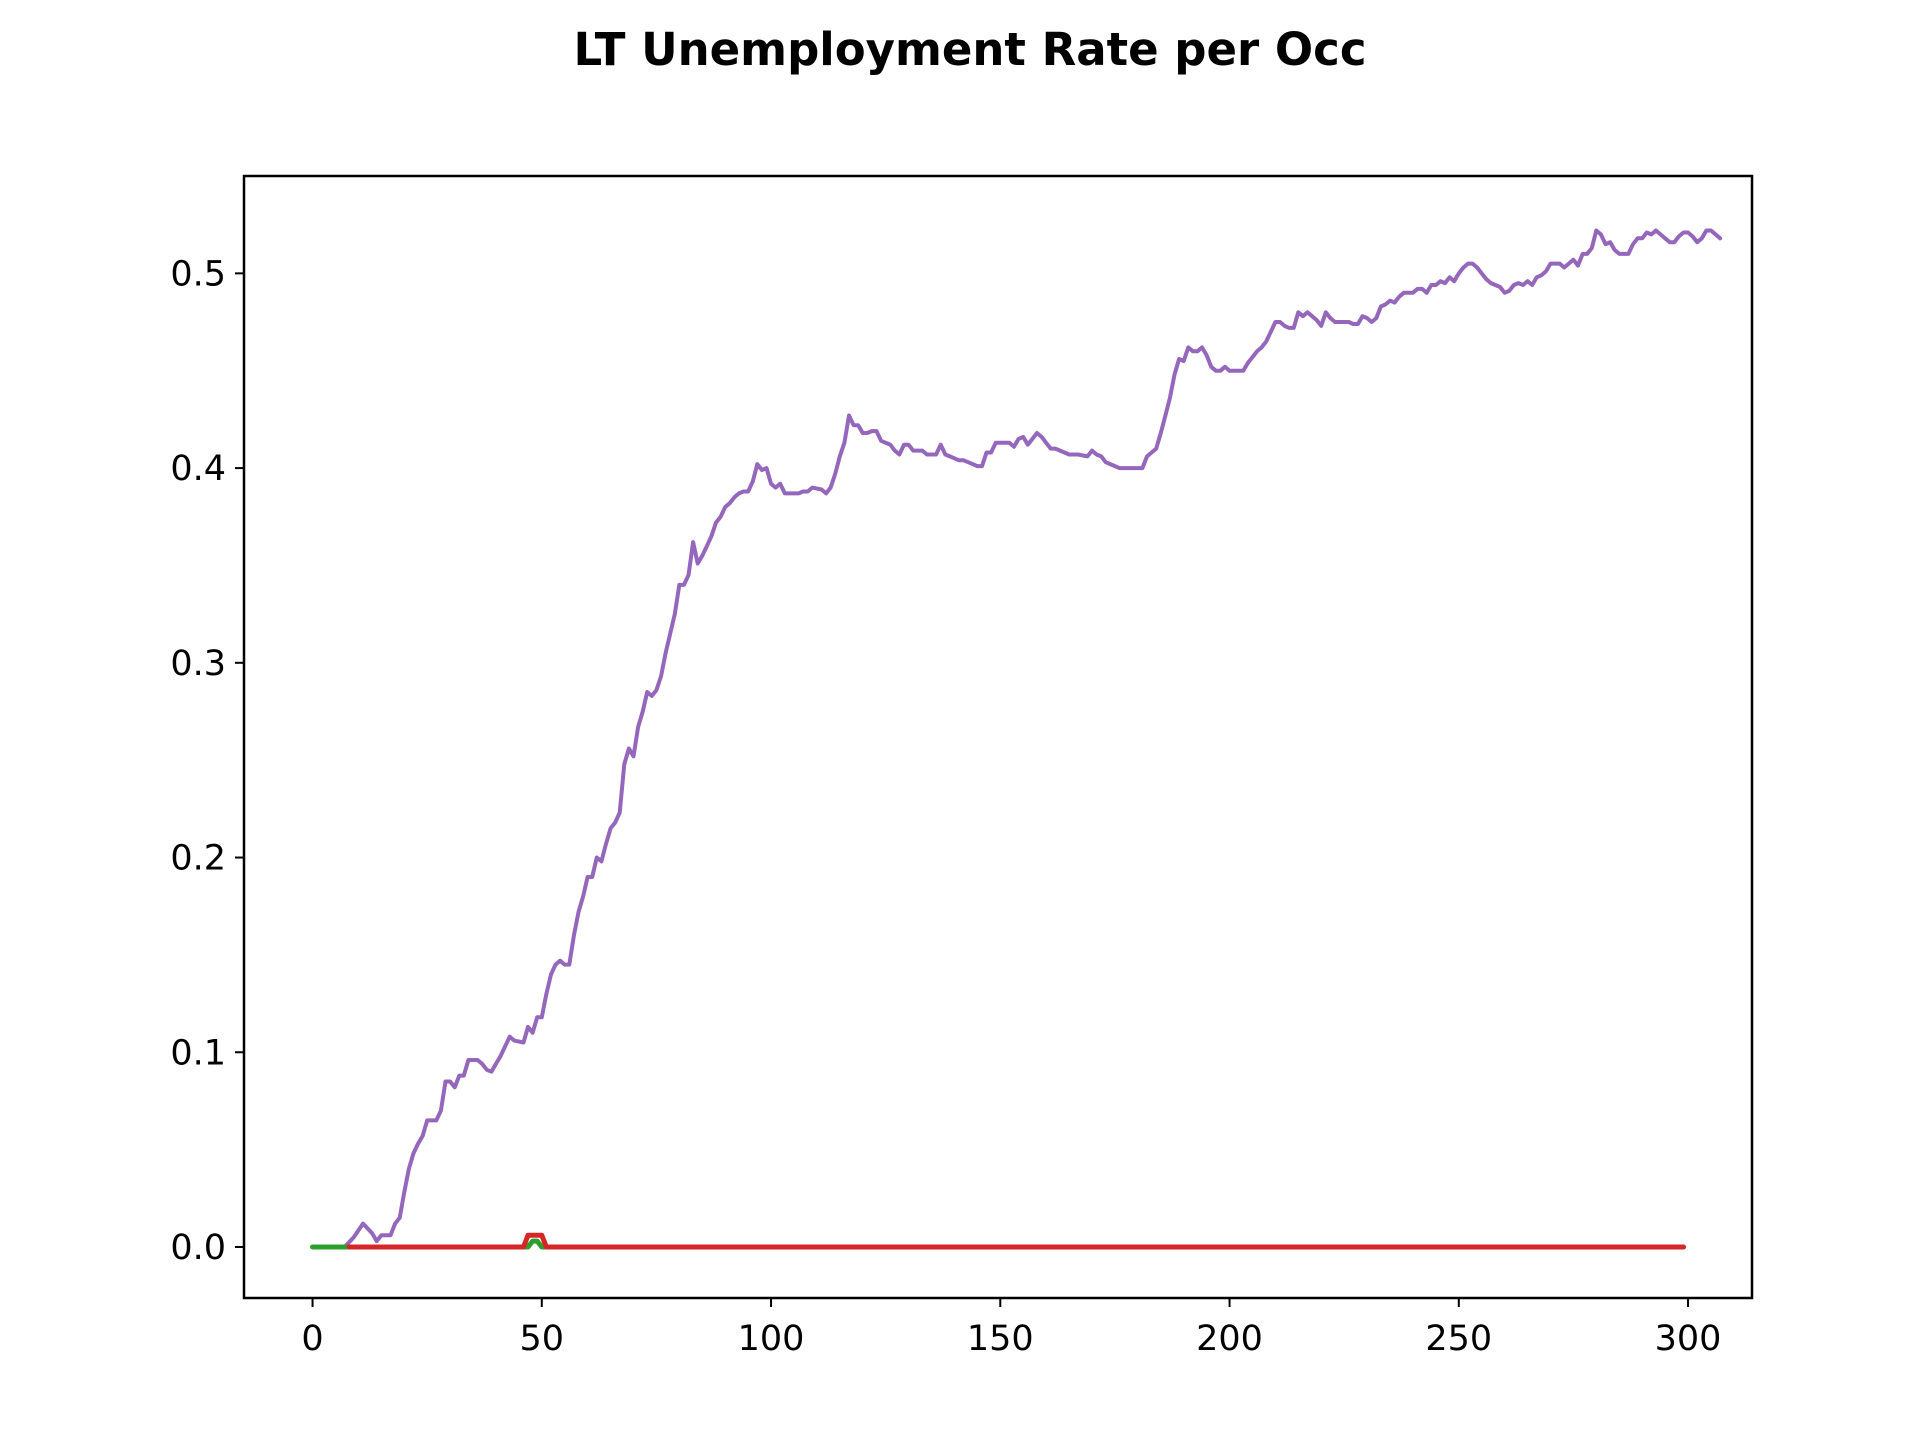 Image resolution: width=1920 pixels, height=1440 pixels. What do you see at coordinates (1229, 1339) in the screenshot?
I see `x-tick-label: 200` at bounding box center [1229, 1339].